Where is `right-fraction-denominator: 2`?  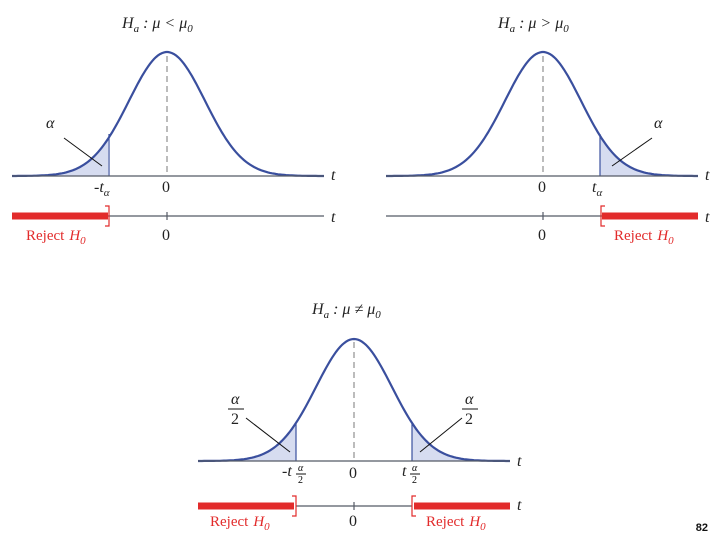 right-fraction-denominator: 2 is located at coordinates (469, 419).